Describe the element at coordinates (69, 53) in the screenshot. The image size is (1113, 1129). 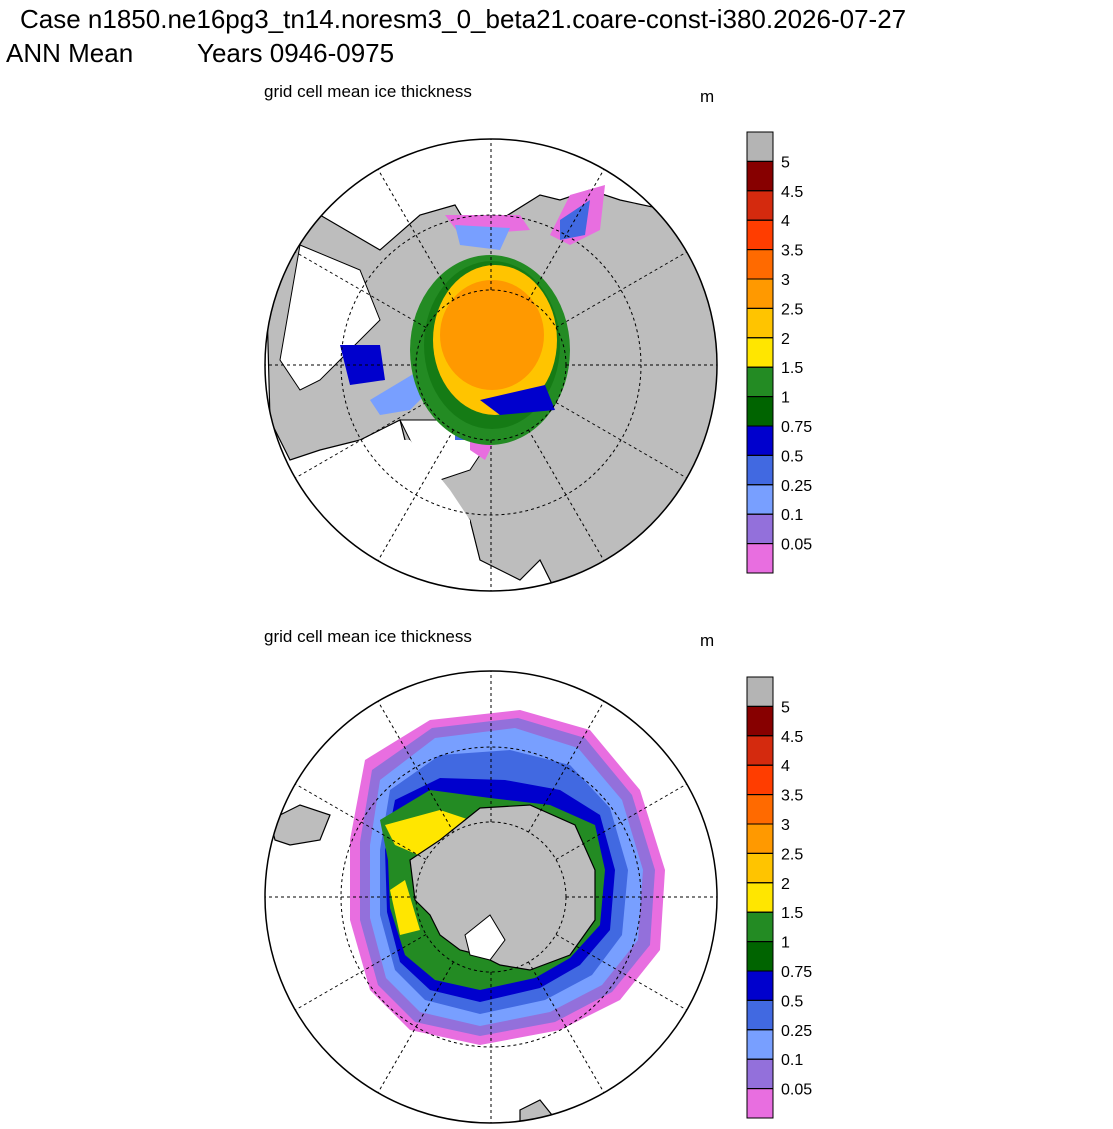
I see `season: ANN Mean` at that location.